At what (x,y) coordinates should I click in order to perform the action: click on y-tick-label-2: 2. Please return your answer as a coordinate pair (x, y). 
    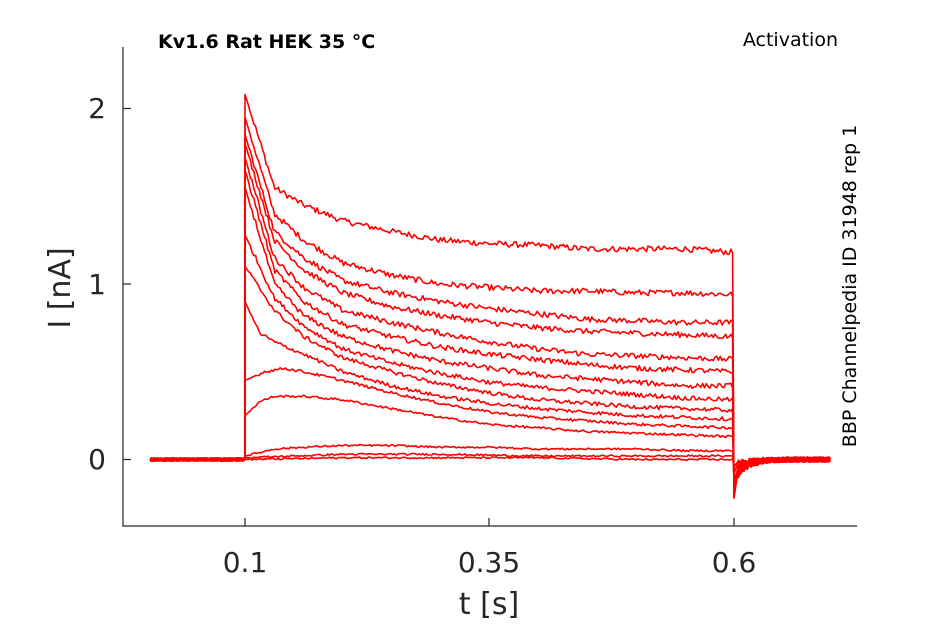
    Looking at the image, I should click on (97, 108).